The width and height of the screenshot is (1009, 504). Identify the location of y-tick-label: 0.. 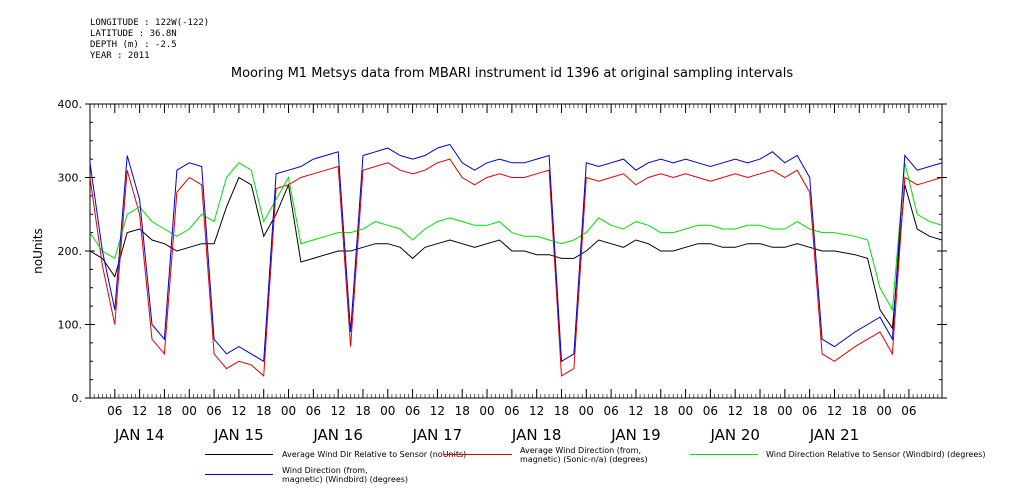
(77, 398).